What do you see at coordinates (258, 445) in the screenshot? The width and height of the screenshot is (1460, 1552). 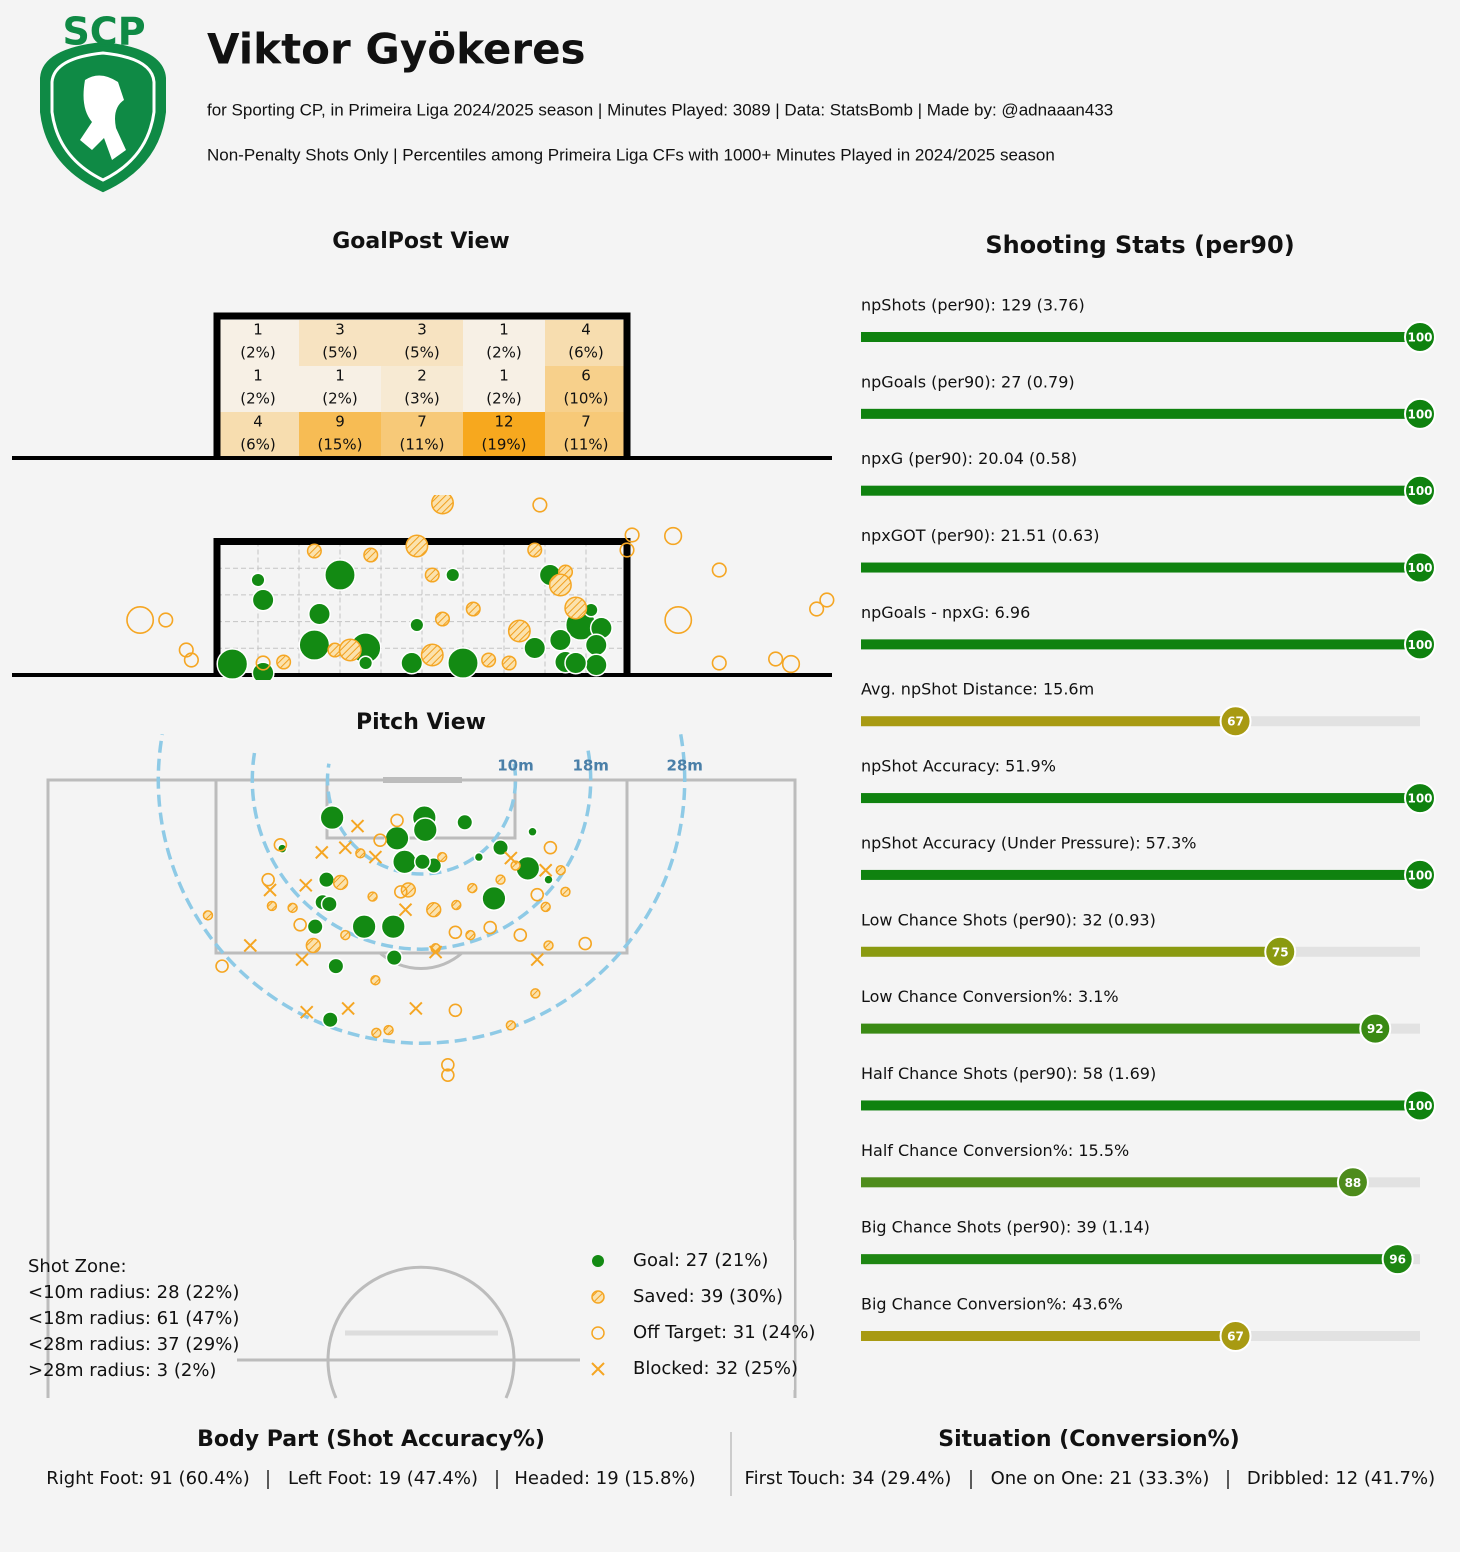 I see `zone-share: (6%)` at bounding box center [258, 445].